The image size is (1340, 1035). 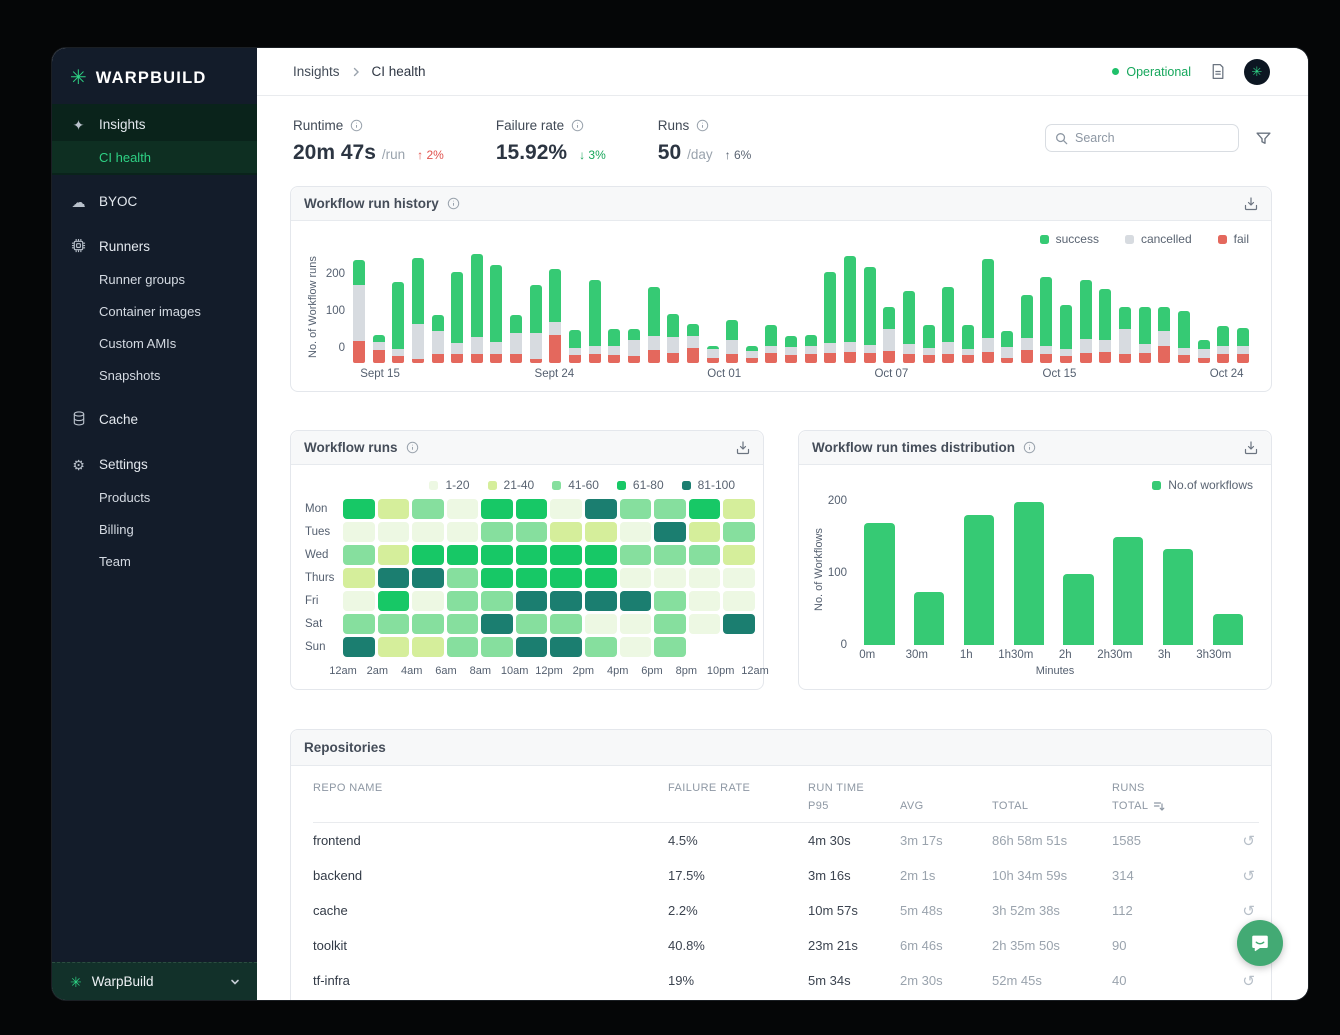 I want to click on sidebar-item-settings: ⚙ Settings, so click(x=154, y=464).